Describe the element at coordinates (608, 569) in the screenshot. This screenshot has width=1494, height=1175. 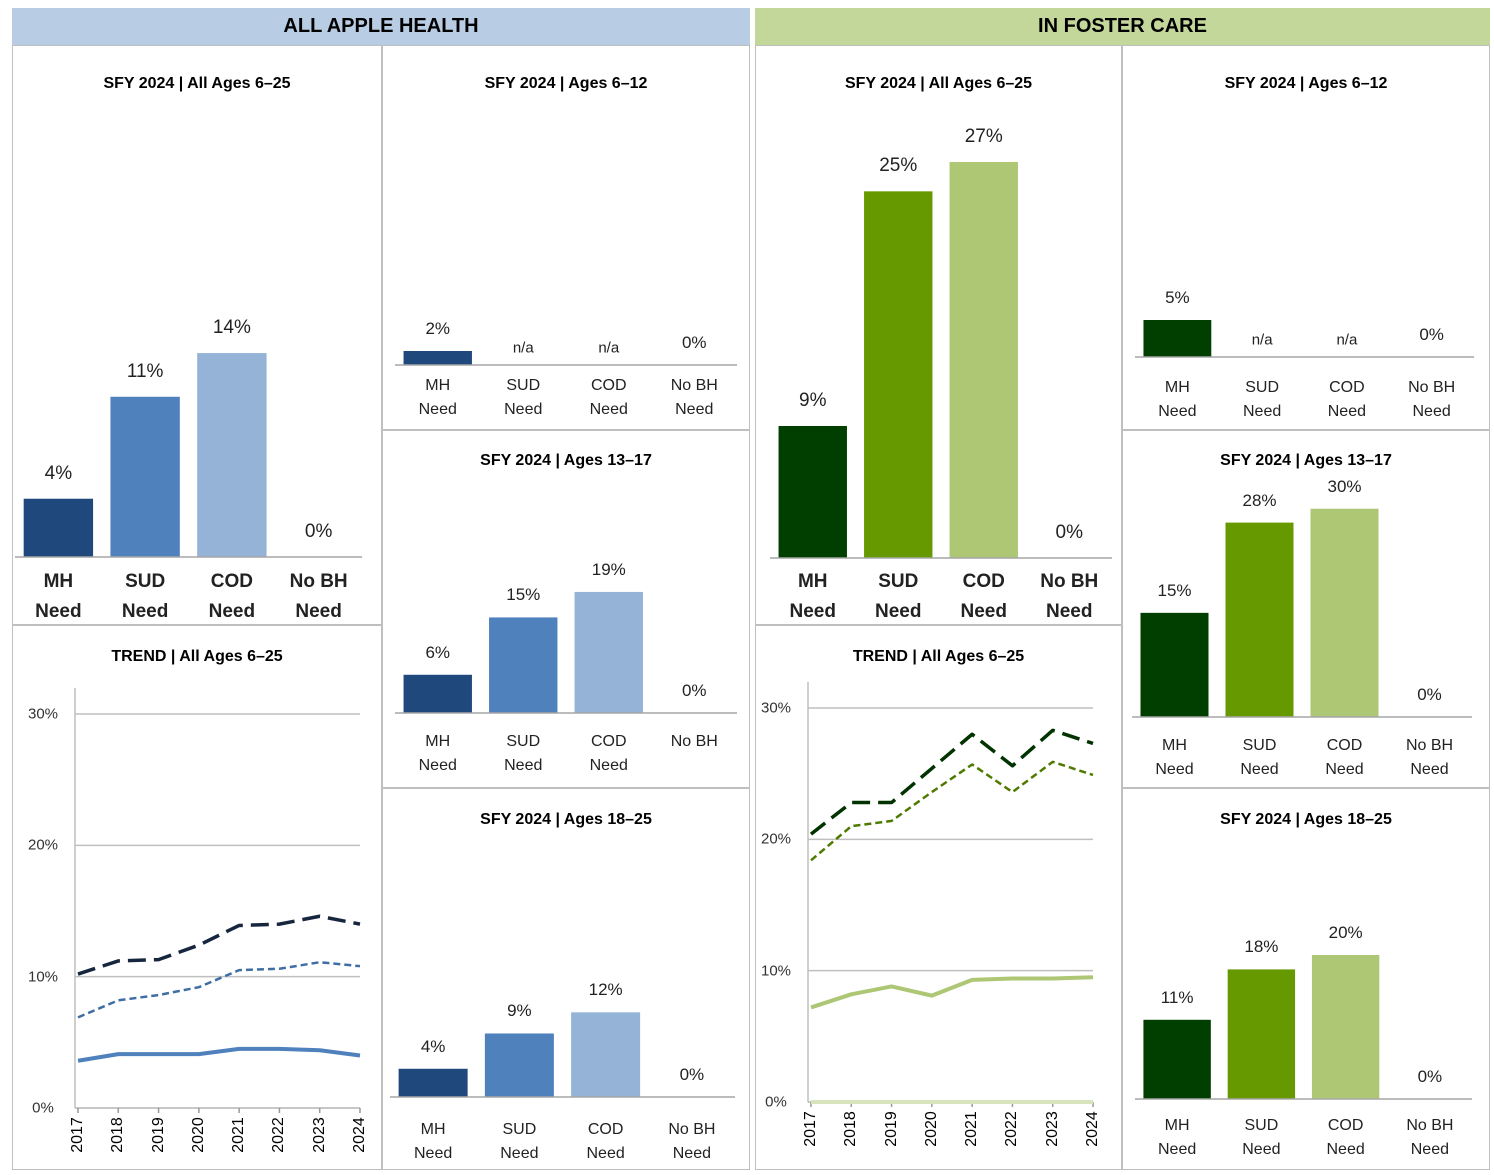
I see `value-label: 19%` at that location.